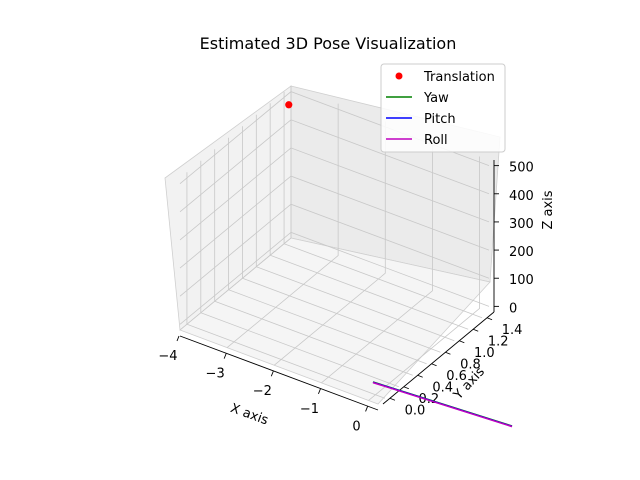  What do you see at coordinates (436, 98) in the screenshot?
I see `legend-label-yaw: Yaw` at bounding box center [436, 98].